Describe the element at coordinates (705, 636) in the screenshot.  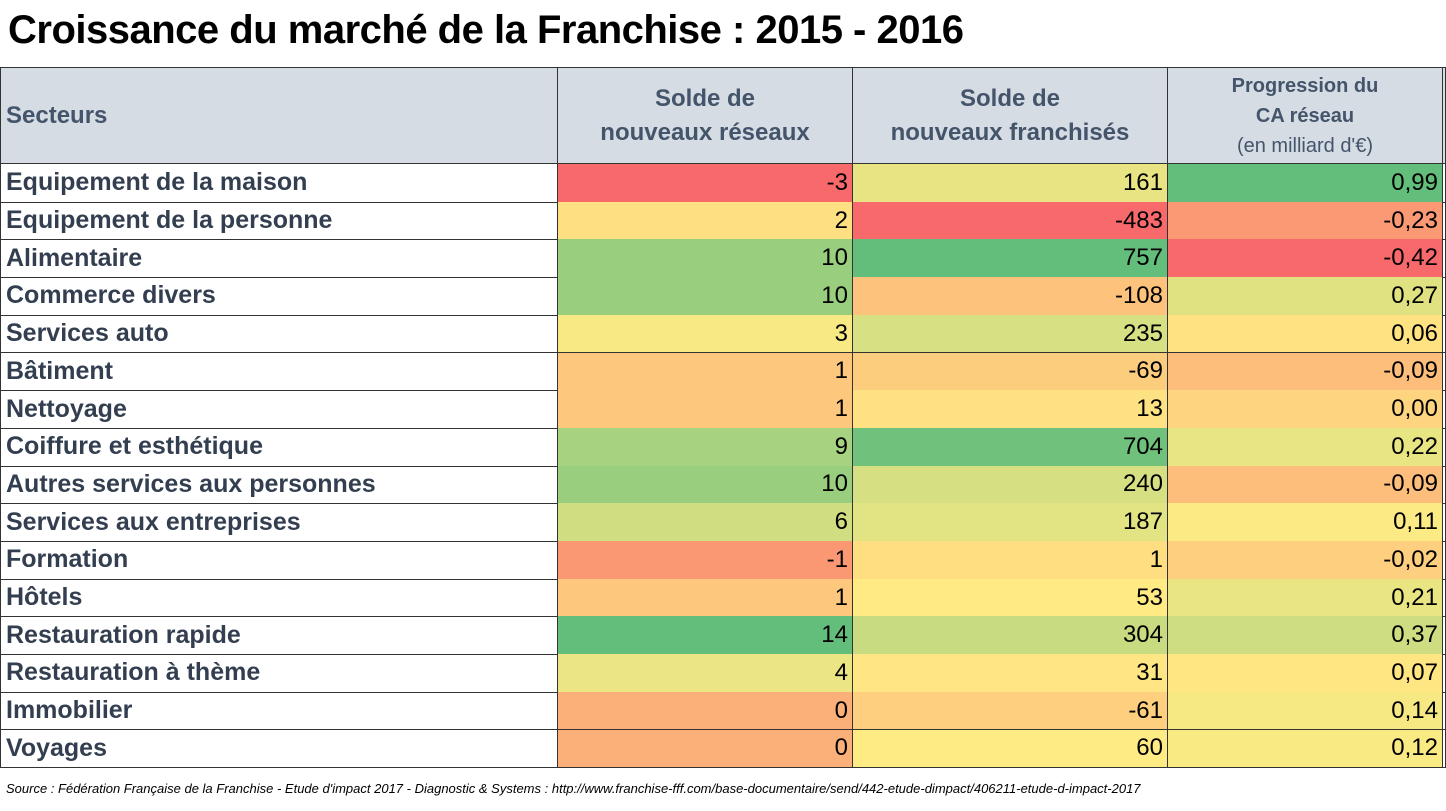
I see `value-cell: 14` at that location.